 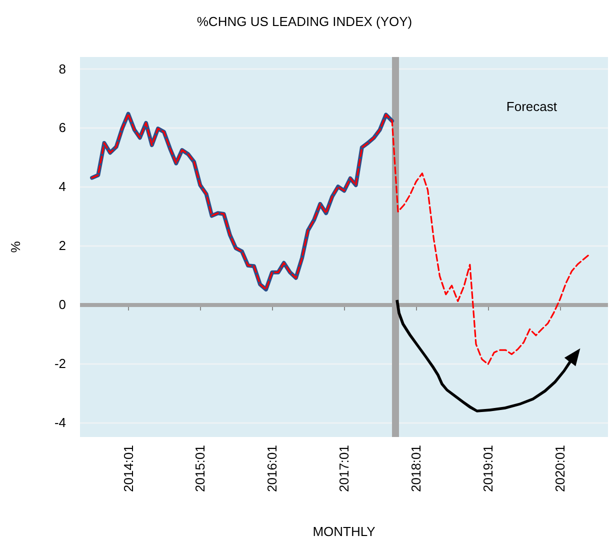 I want to click on x-tick-label: 2014:01, so click(x=128, y=468).